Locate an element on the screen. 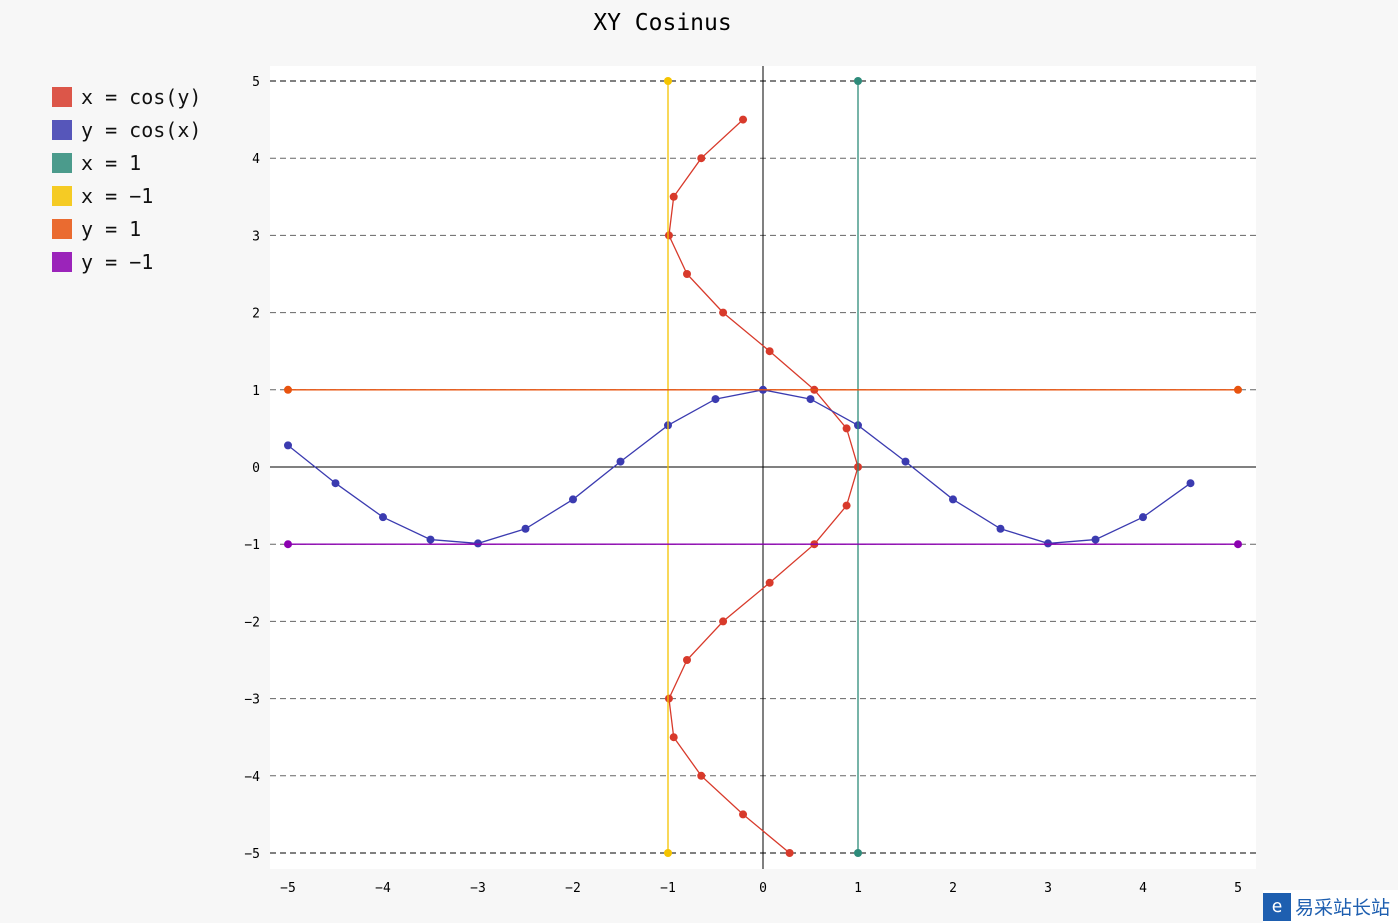  legend-label: y = 1 is located at coordinates (111, 228).